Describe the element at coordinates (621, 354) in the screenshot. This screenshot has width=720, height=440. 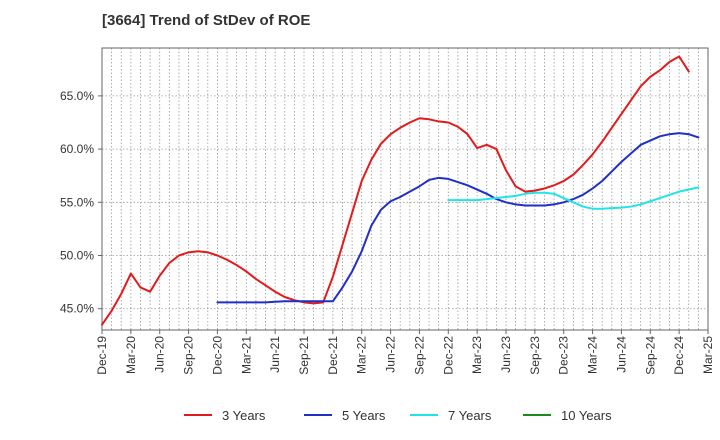
I see `x-tick-label: Jun-24` at that location.